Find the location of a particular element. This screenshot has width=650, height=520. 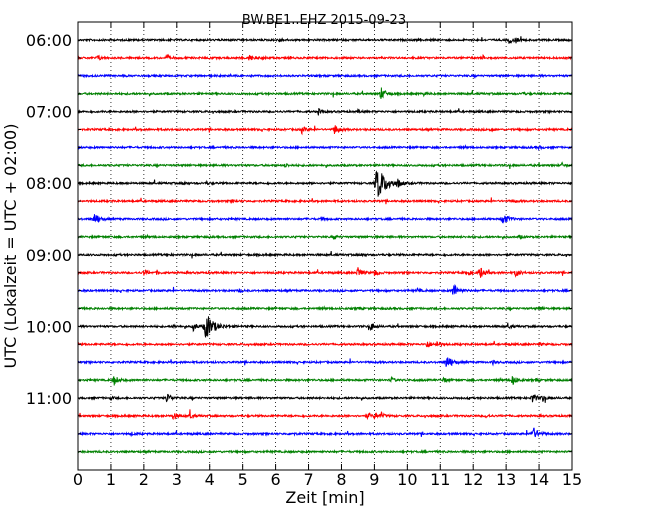

x-tick-label: 6 is located at coordinates (276, 479).